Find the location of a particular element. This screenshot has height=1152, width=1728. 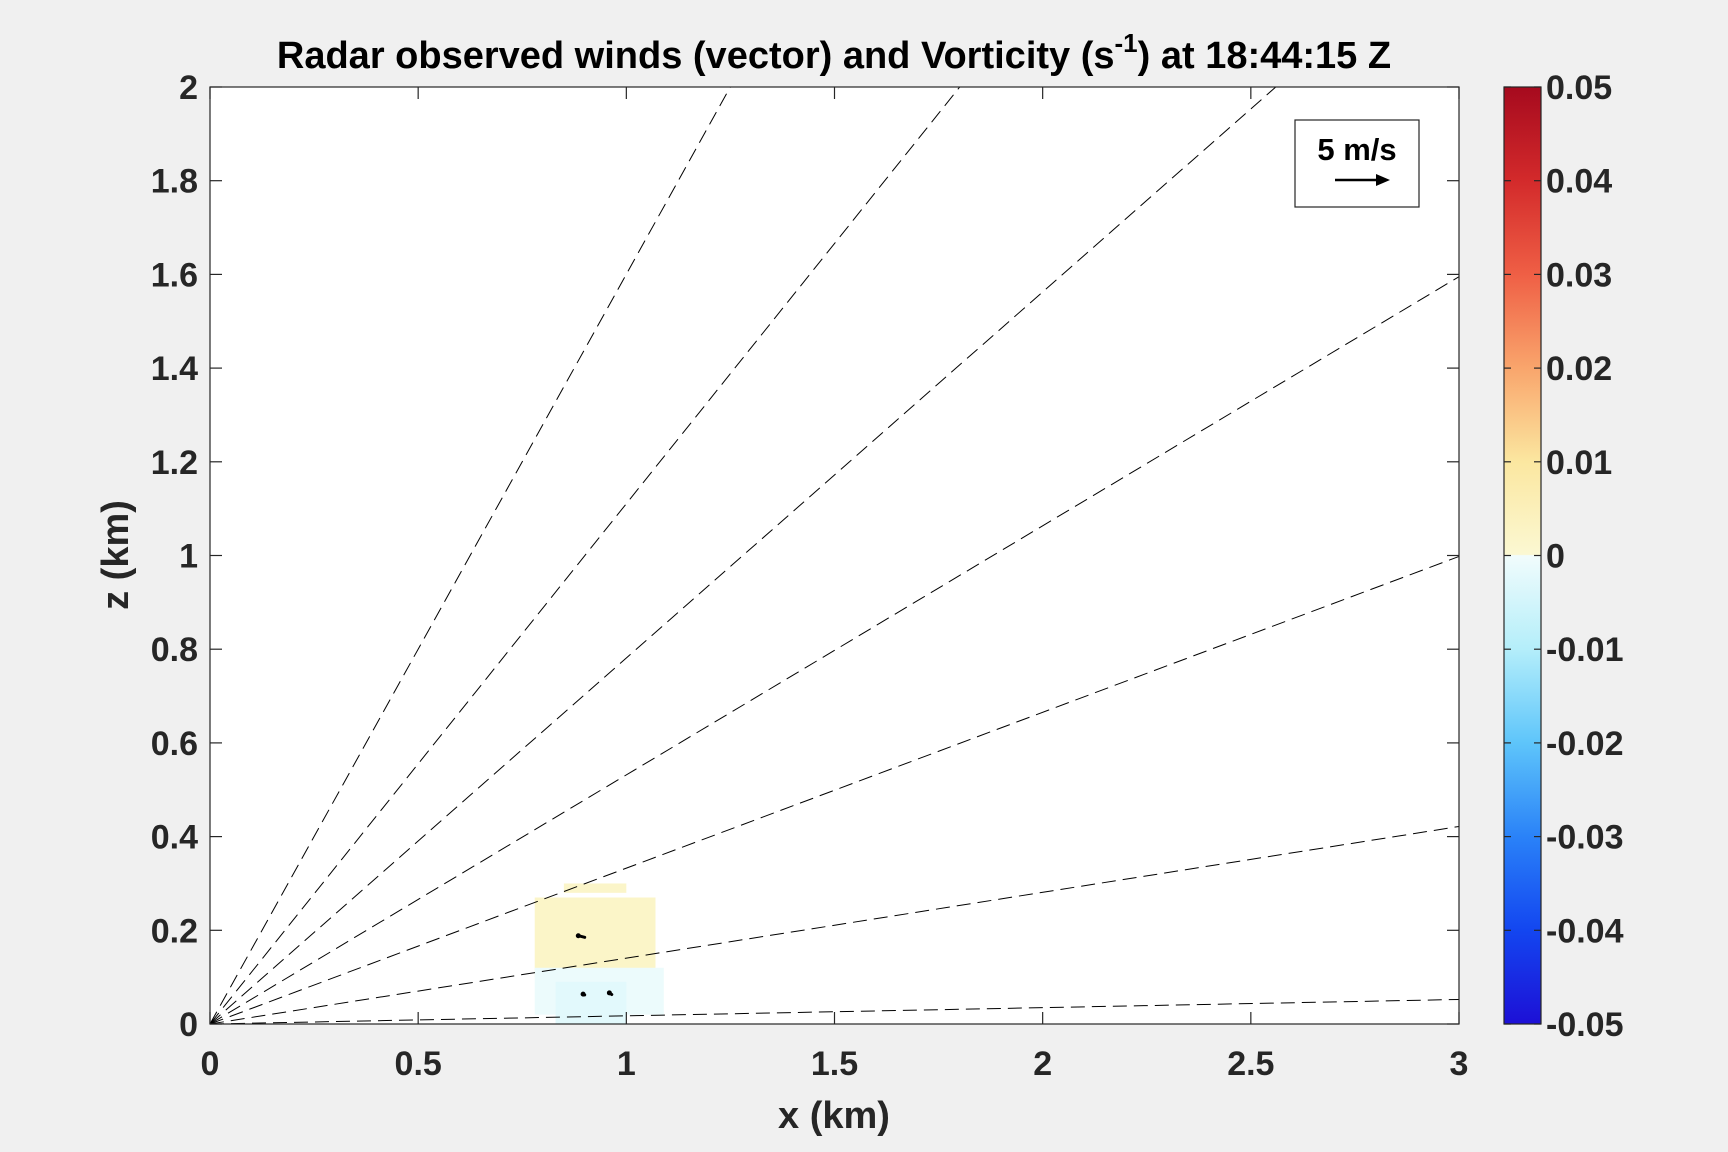

y-tick-label: 1.2 is located at coordinates (174, 463).